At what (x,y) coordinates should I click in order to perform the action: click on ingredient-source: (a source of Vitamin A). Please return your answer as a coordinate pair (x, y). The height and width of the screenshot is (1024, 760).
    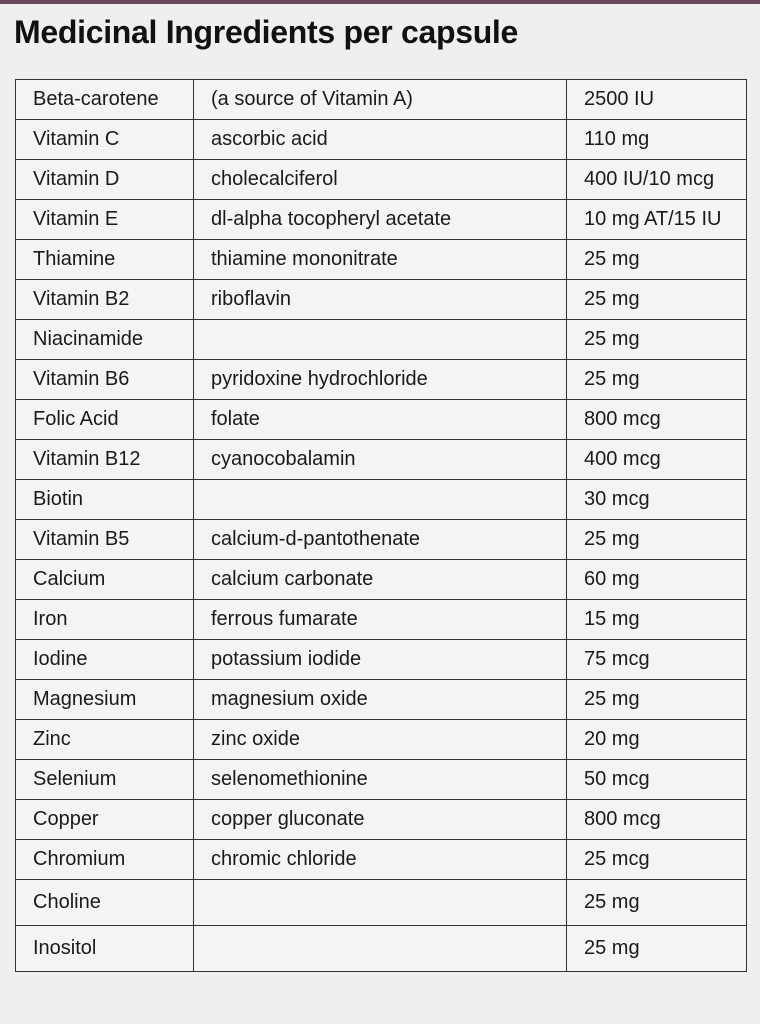
    Looking at the image, I should click on (380, 99).